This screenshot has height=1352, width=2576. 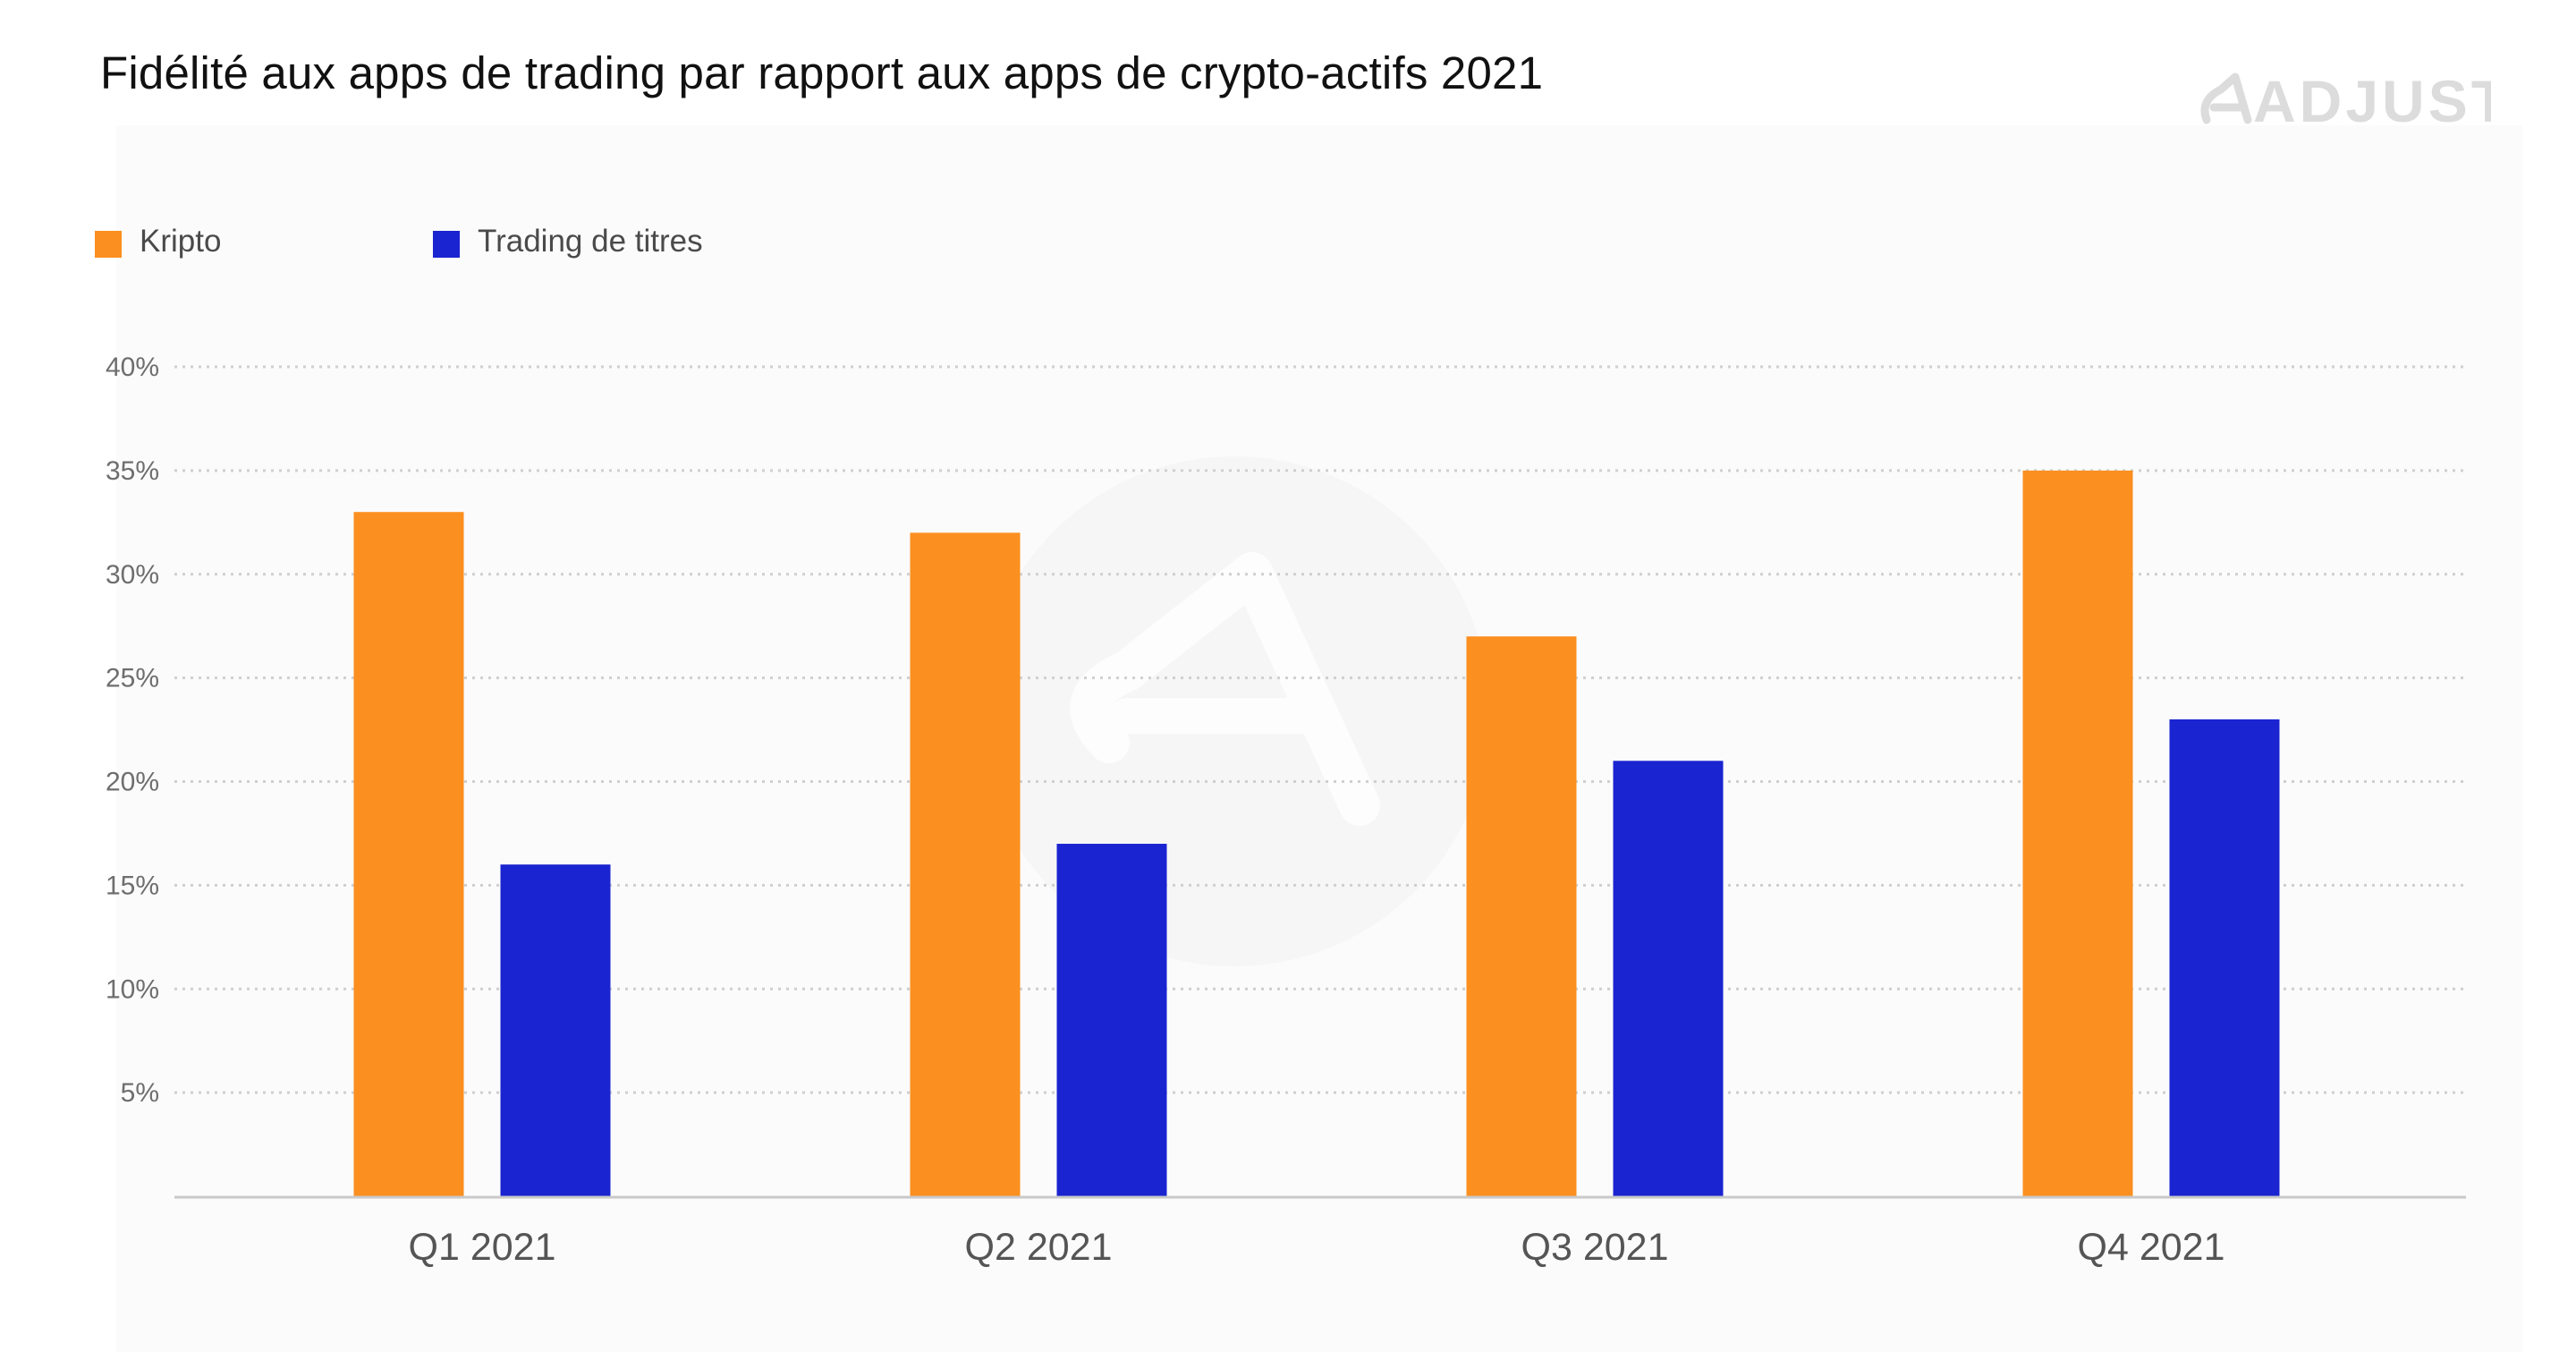 What do you see at coordinates (132, 989) in the screenshot?
I see `y-tick-label: 10%` at bounding box center [132, 989].